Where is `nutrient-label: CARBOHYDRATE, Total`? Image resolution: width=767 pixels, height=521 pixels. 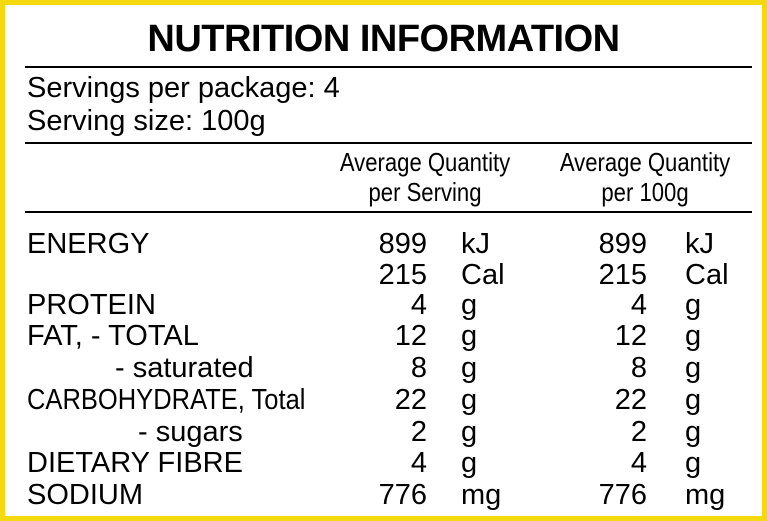 nutrient-label: CARBOHYDRATE, Total is located at coordinates (166, 400).